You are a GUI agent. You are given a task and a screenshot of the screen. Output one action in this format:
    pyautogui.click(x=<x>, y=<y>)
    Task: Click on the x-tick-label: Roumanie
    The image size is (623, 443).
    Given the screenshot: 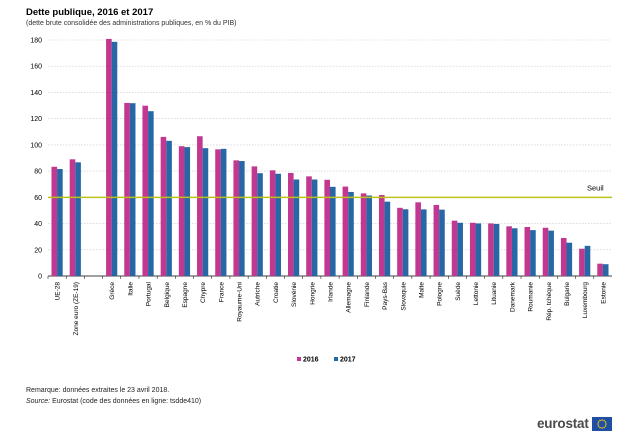 What is the action you would take?
    pyautogui.click(x=531, y=297)
    